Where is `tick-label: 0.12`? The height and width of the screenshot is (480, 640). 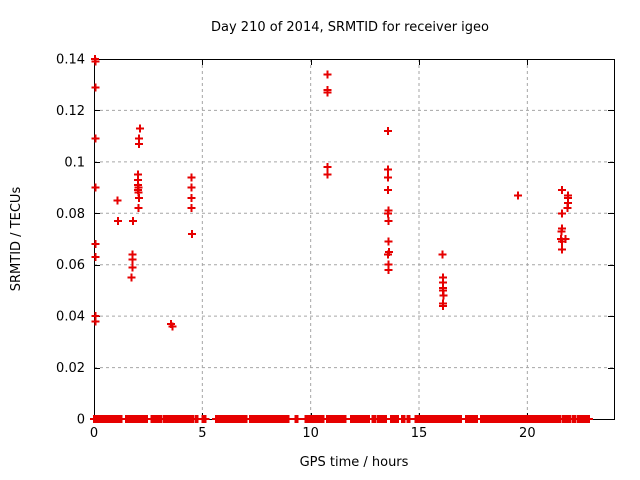 tick-label: 0.12 is located at coordinates (70, 111).